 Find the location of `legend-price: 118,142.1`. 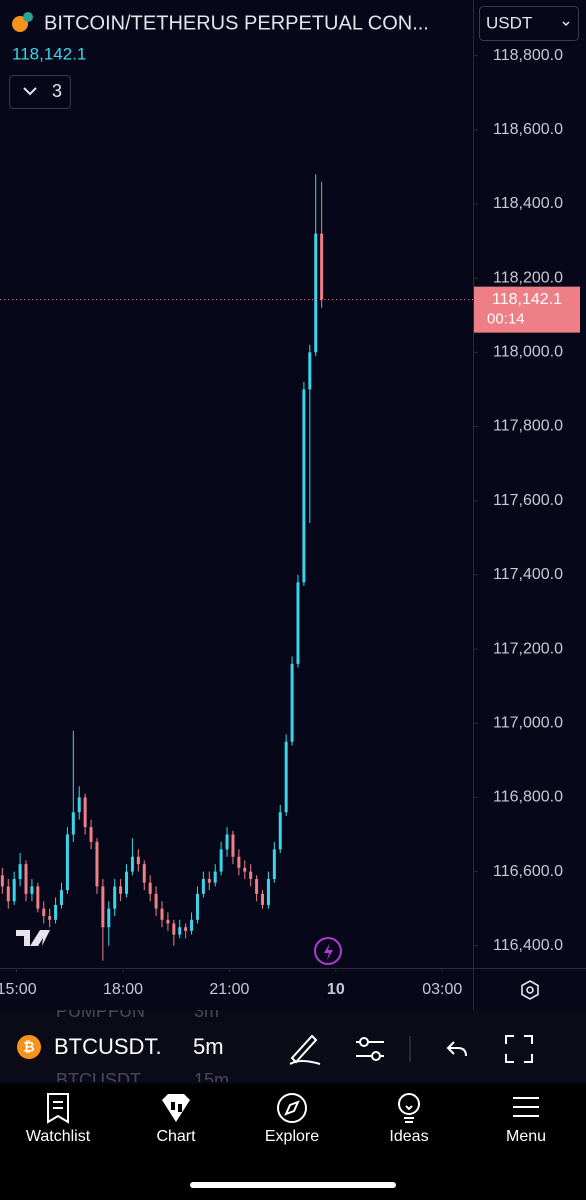

legend-price: 118,142.1 is located at coordinates (49, 53).